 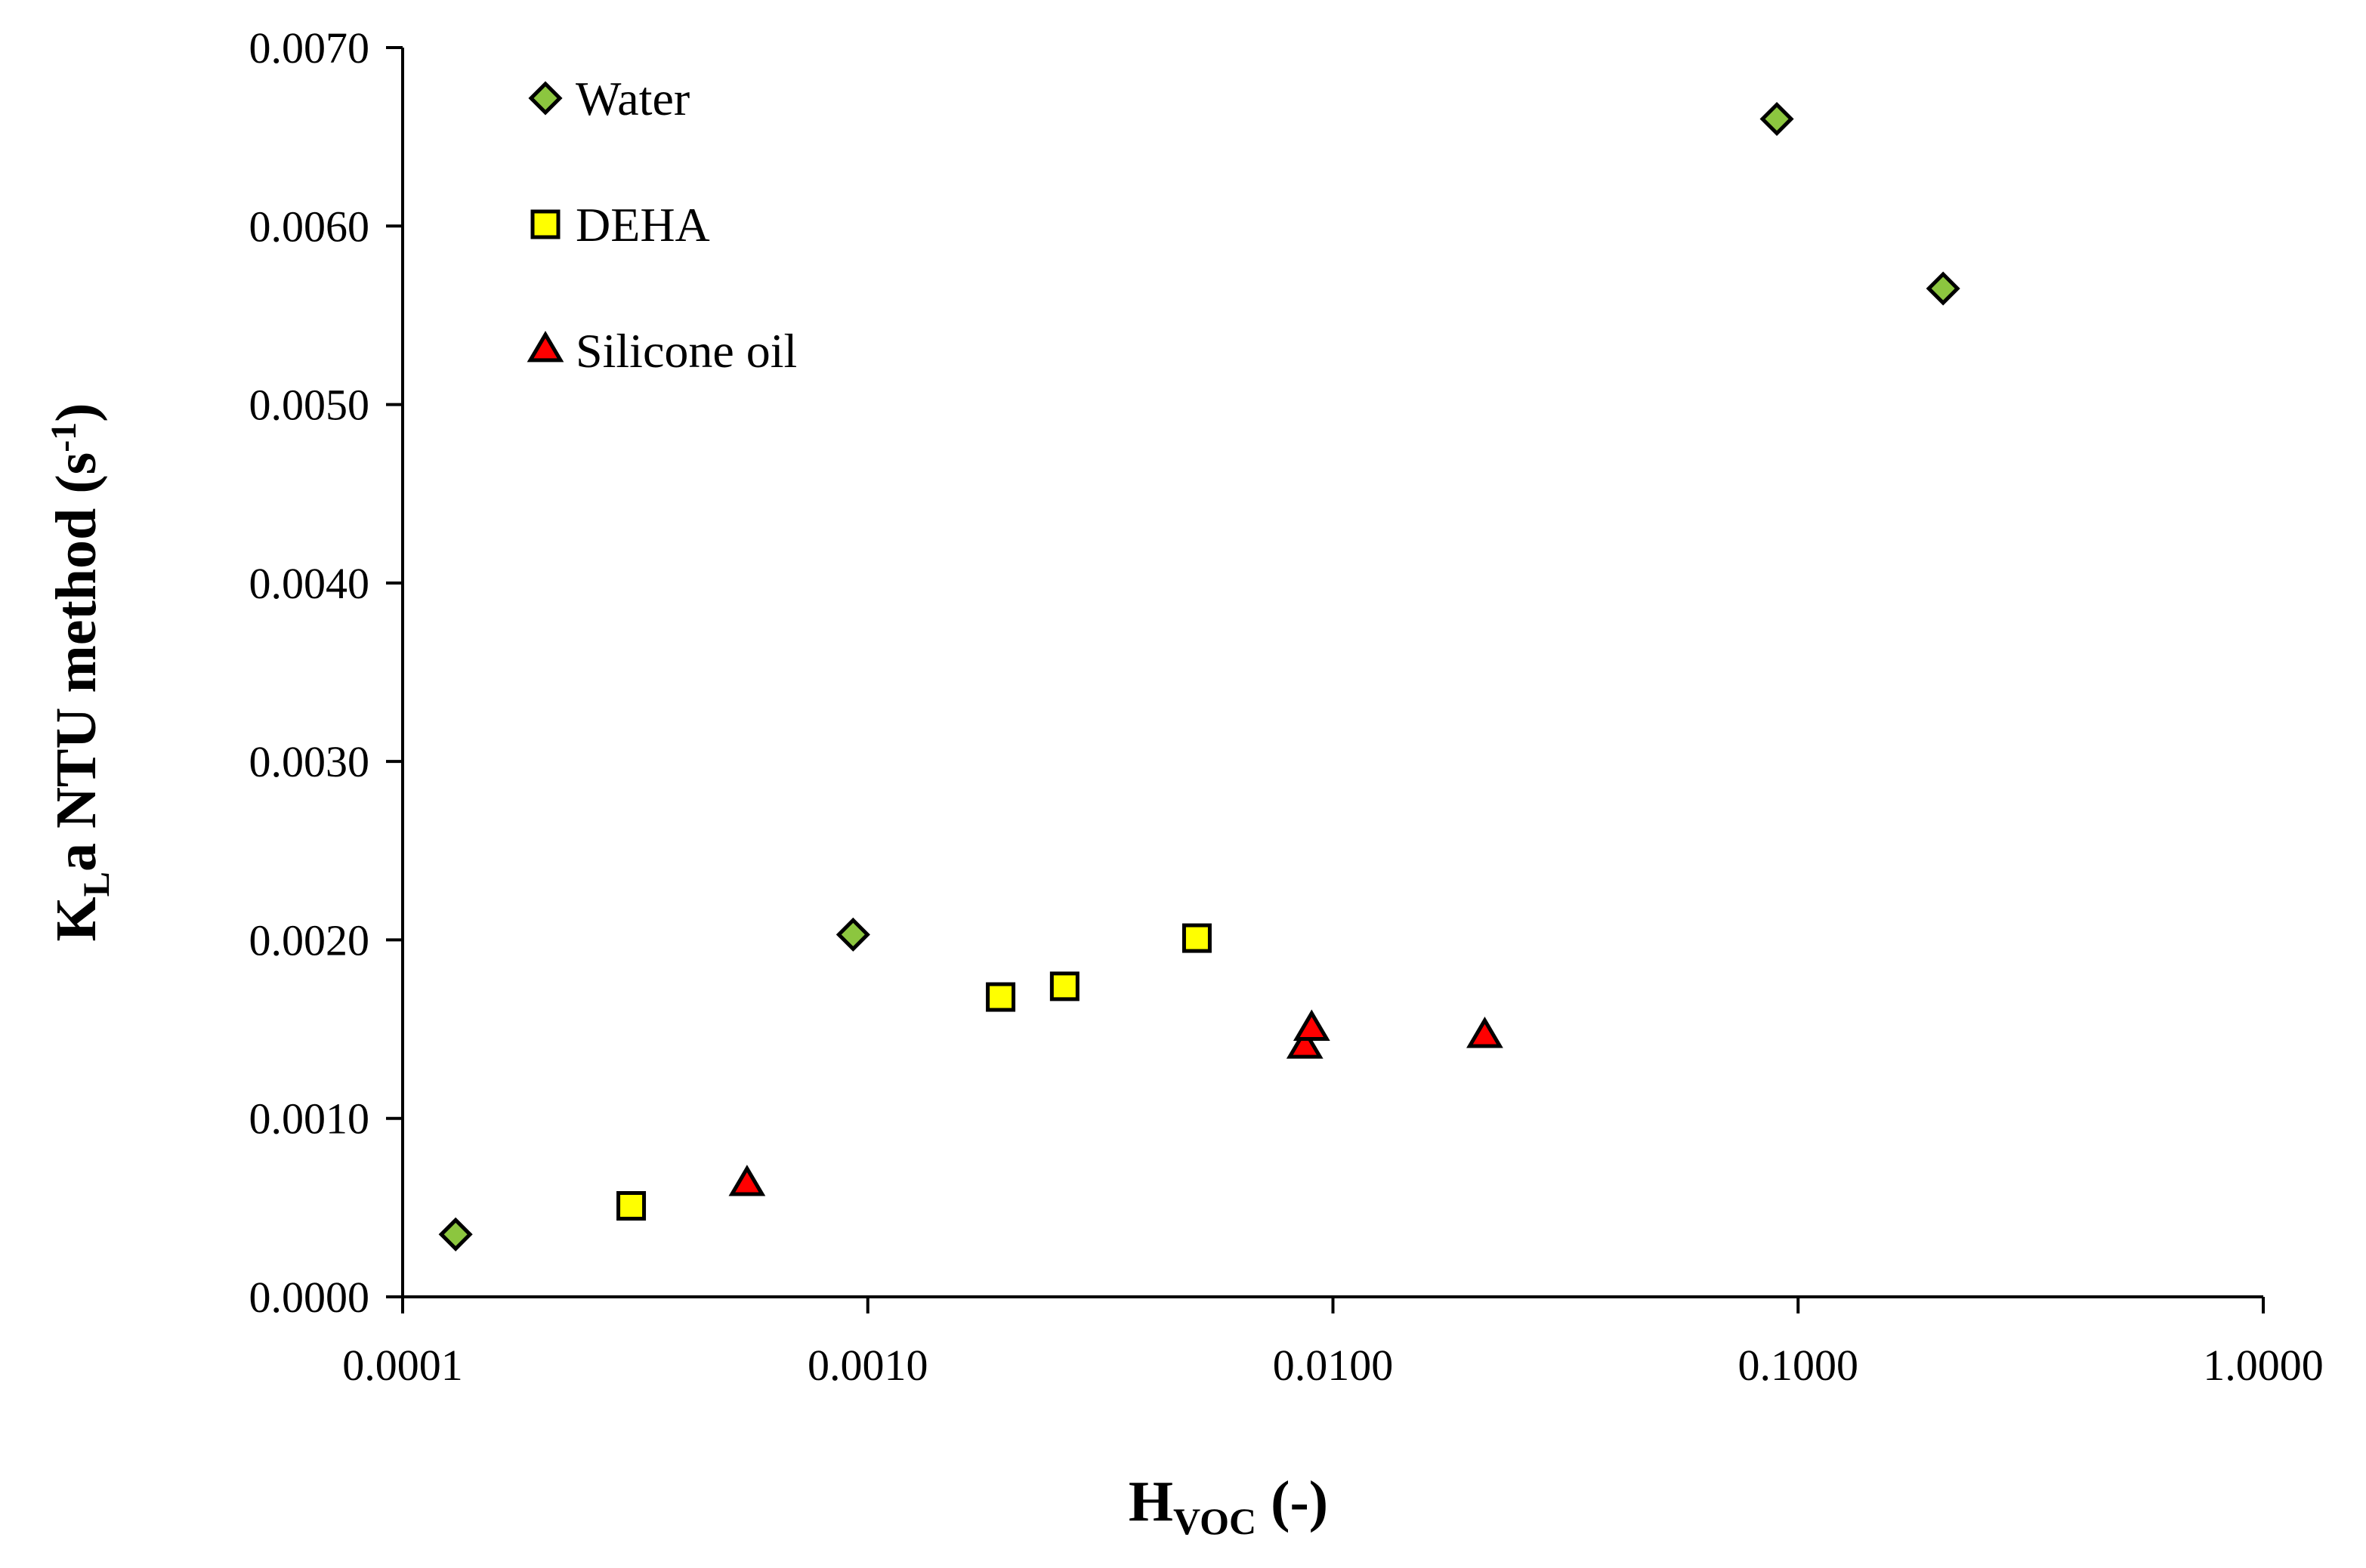 What do you see at coordinates (1292, 1502) in the screenshot?
I see `x-axis-title-tail: (-)` at bounding box center [1292, 1502].